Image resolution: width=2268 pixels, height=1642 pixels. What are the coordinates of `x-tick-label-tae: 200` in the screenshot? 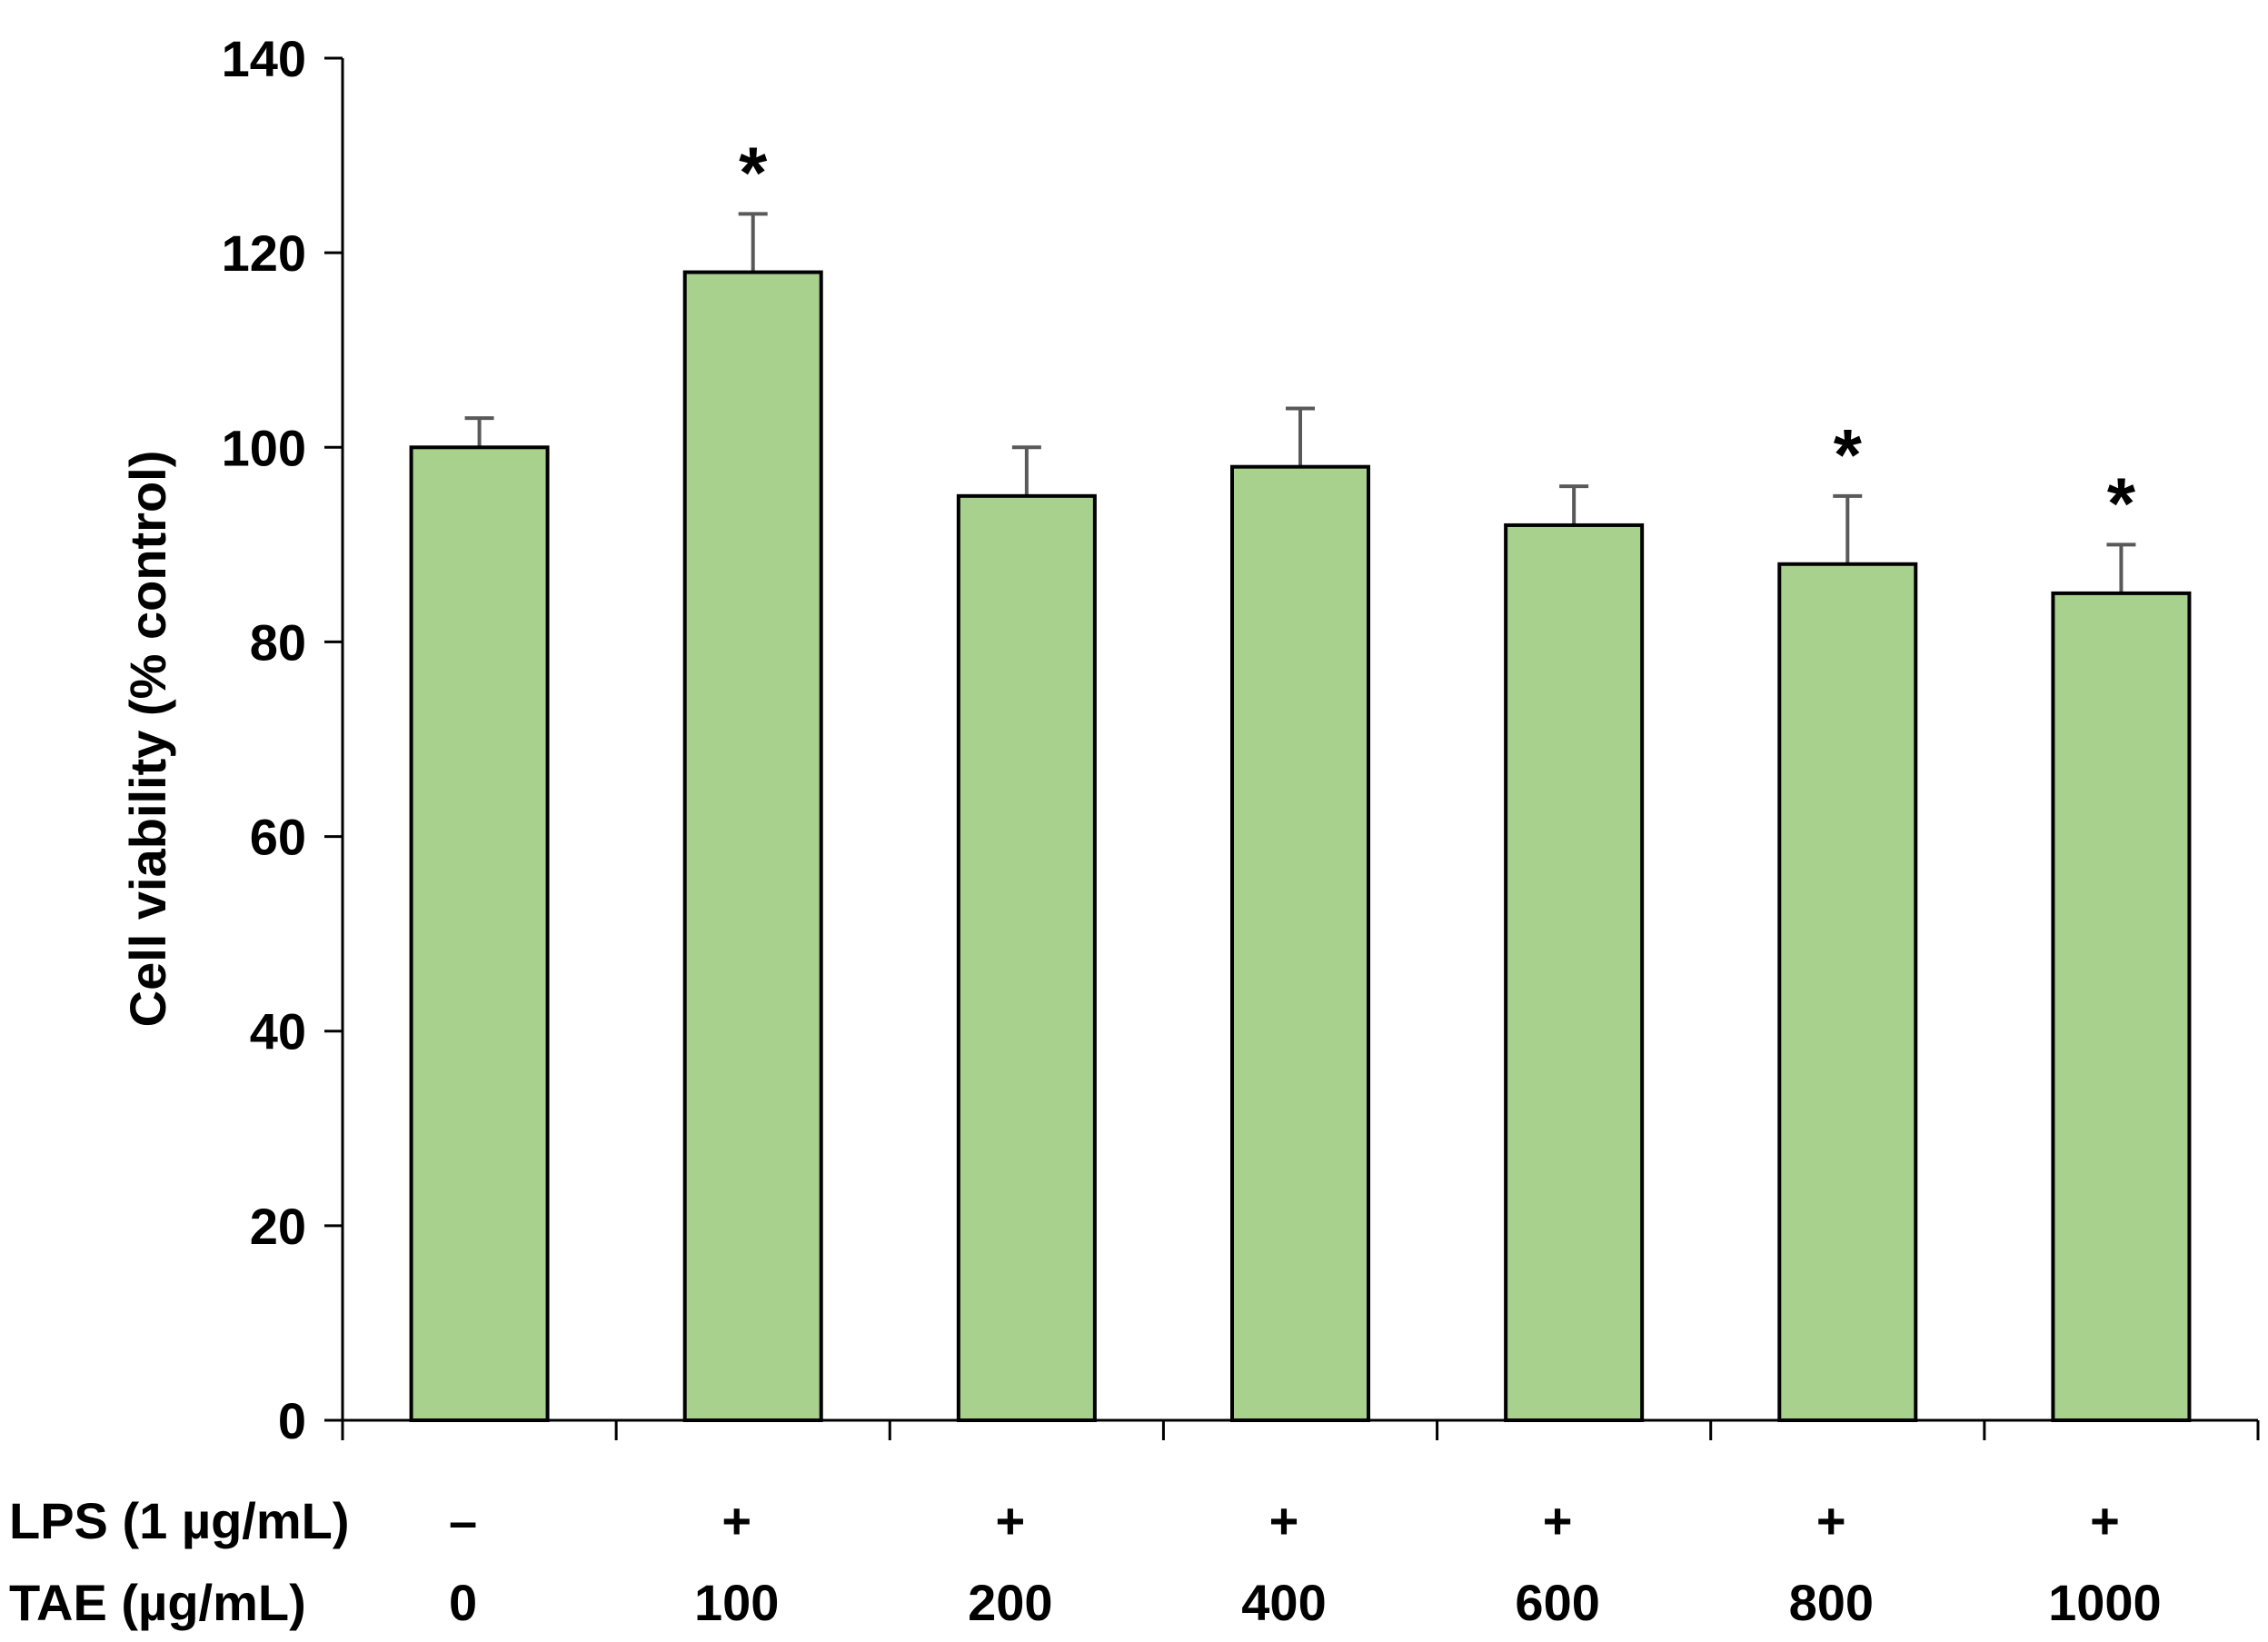 It's located at (1010, 1602).